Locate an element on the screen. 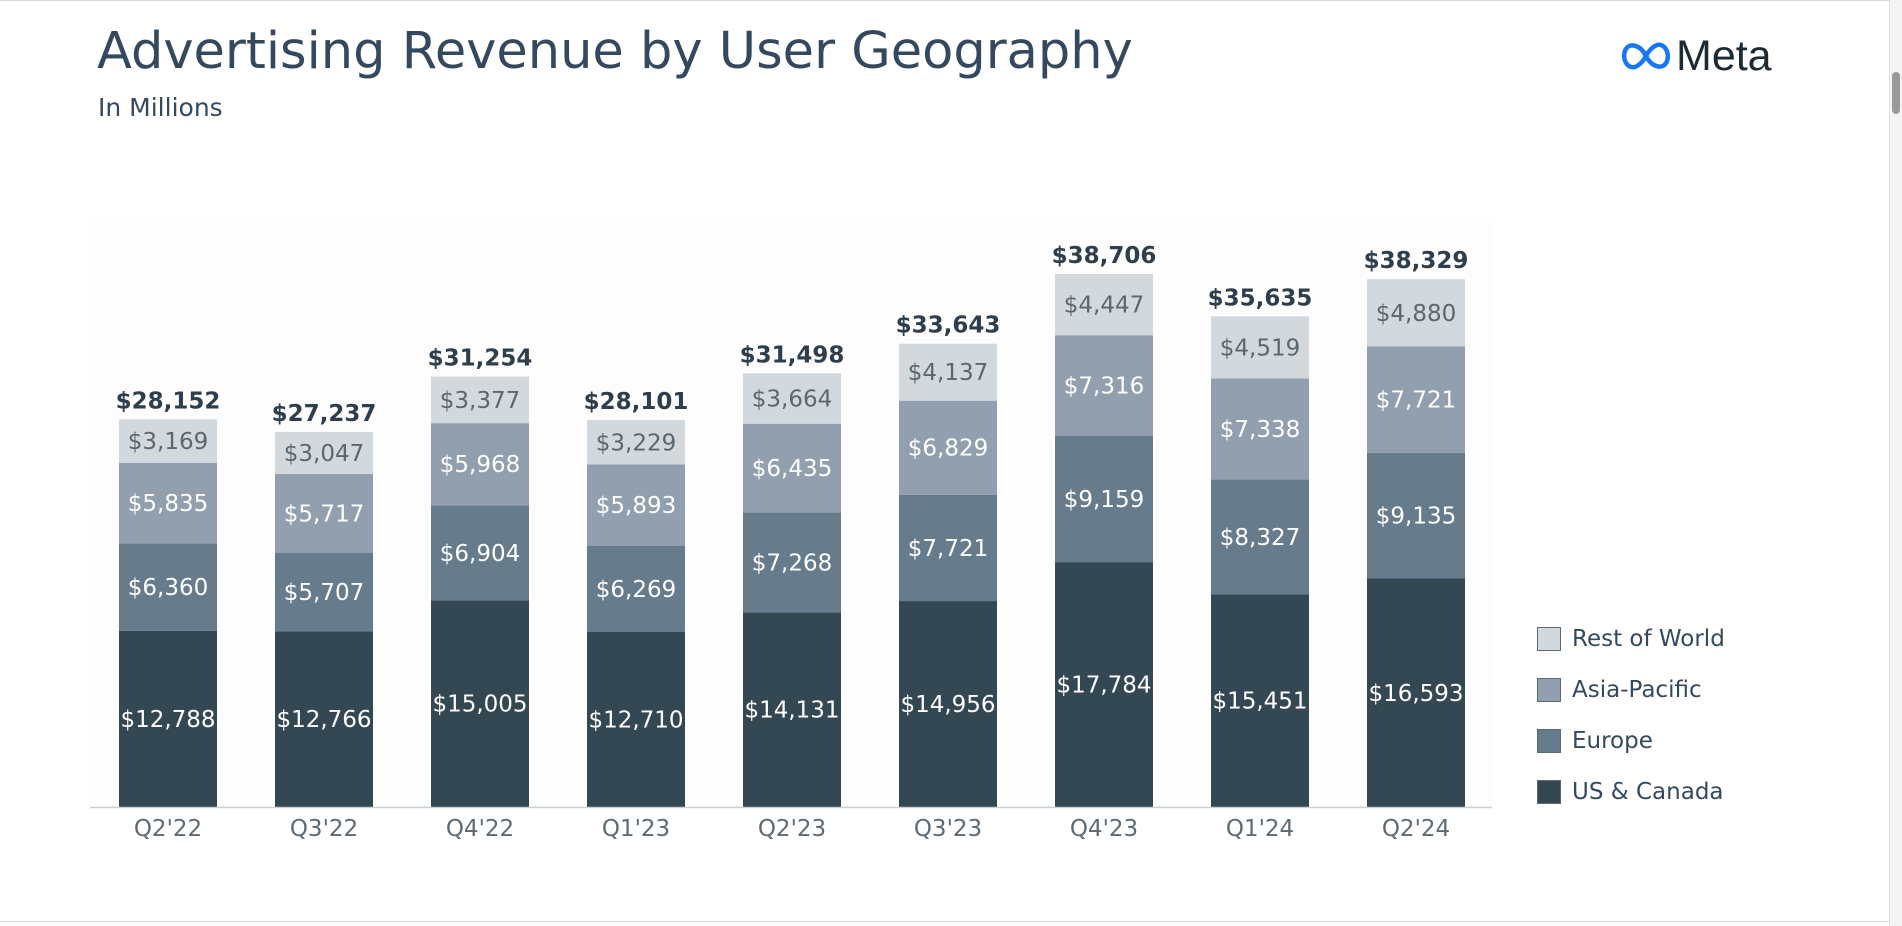 Image resolution: width=1902 pixels, height=926 pixels. total-label: $31,498 is located at coordinates (792, 355).